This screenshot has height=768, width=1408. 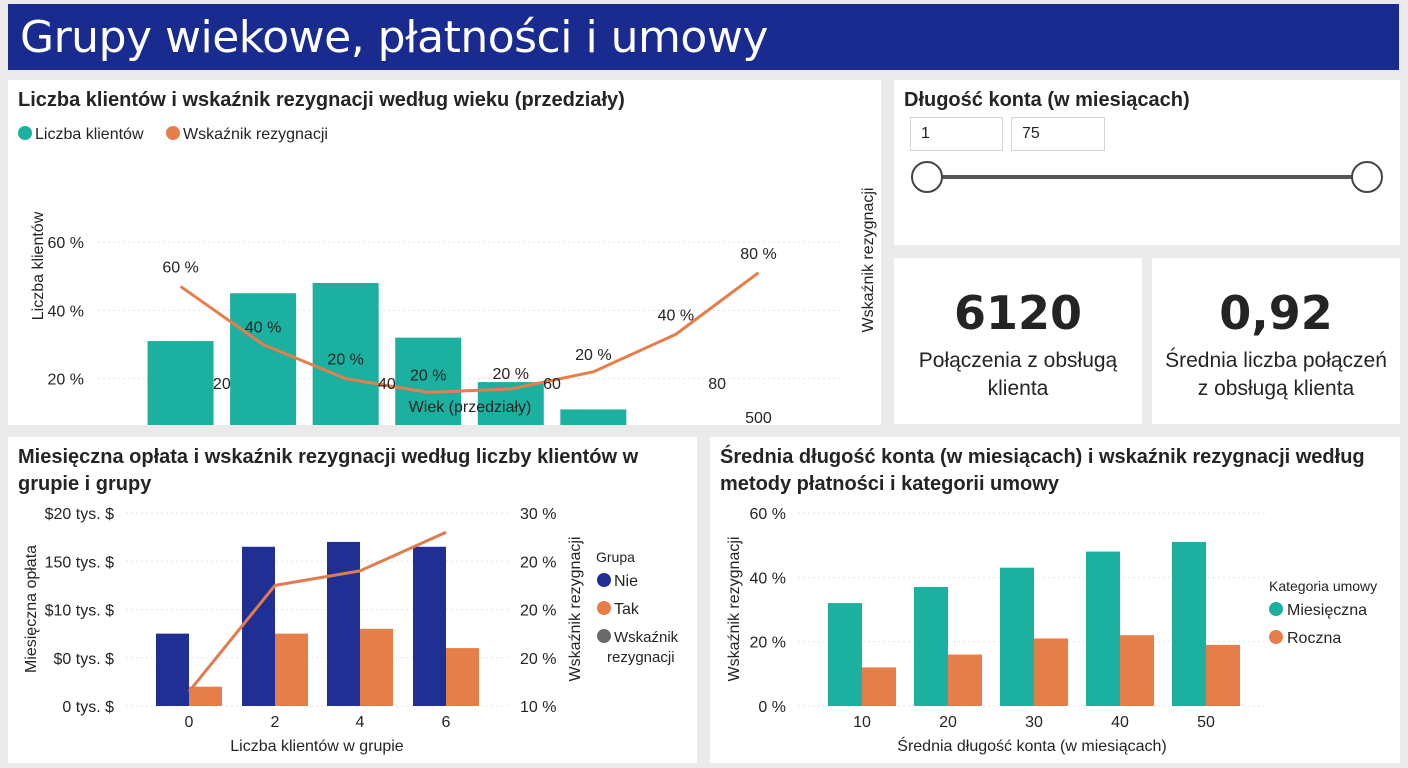 What do you see at coordinates (956, 134) in the screenshot?
I see `slicer-min-input: 1` at bounding box center [956, 134].